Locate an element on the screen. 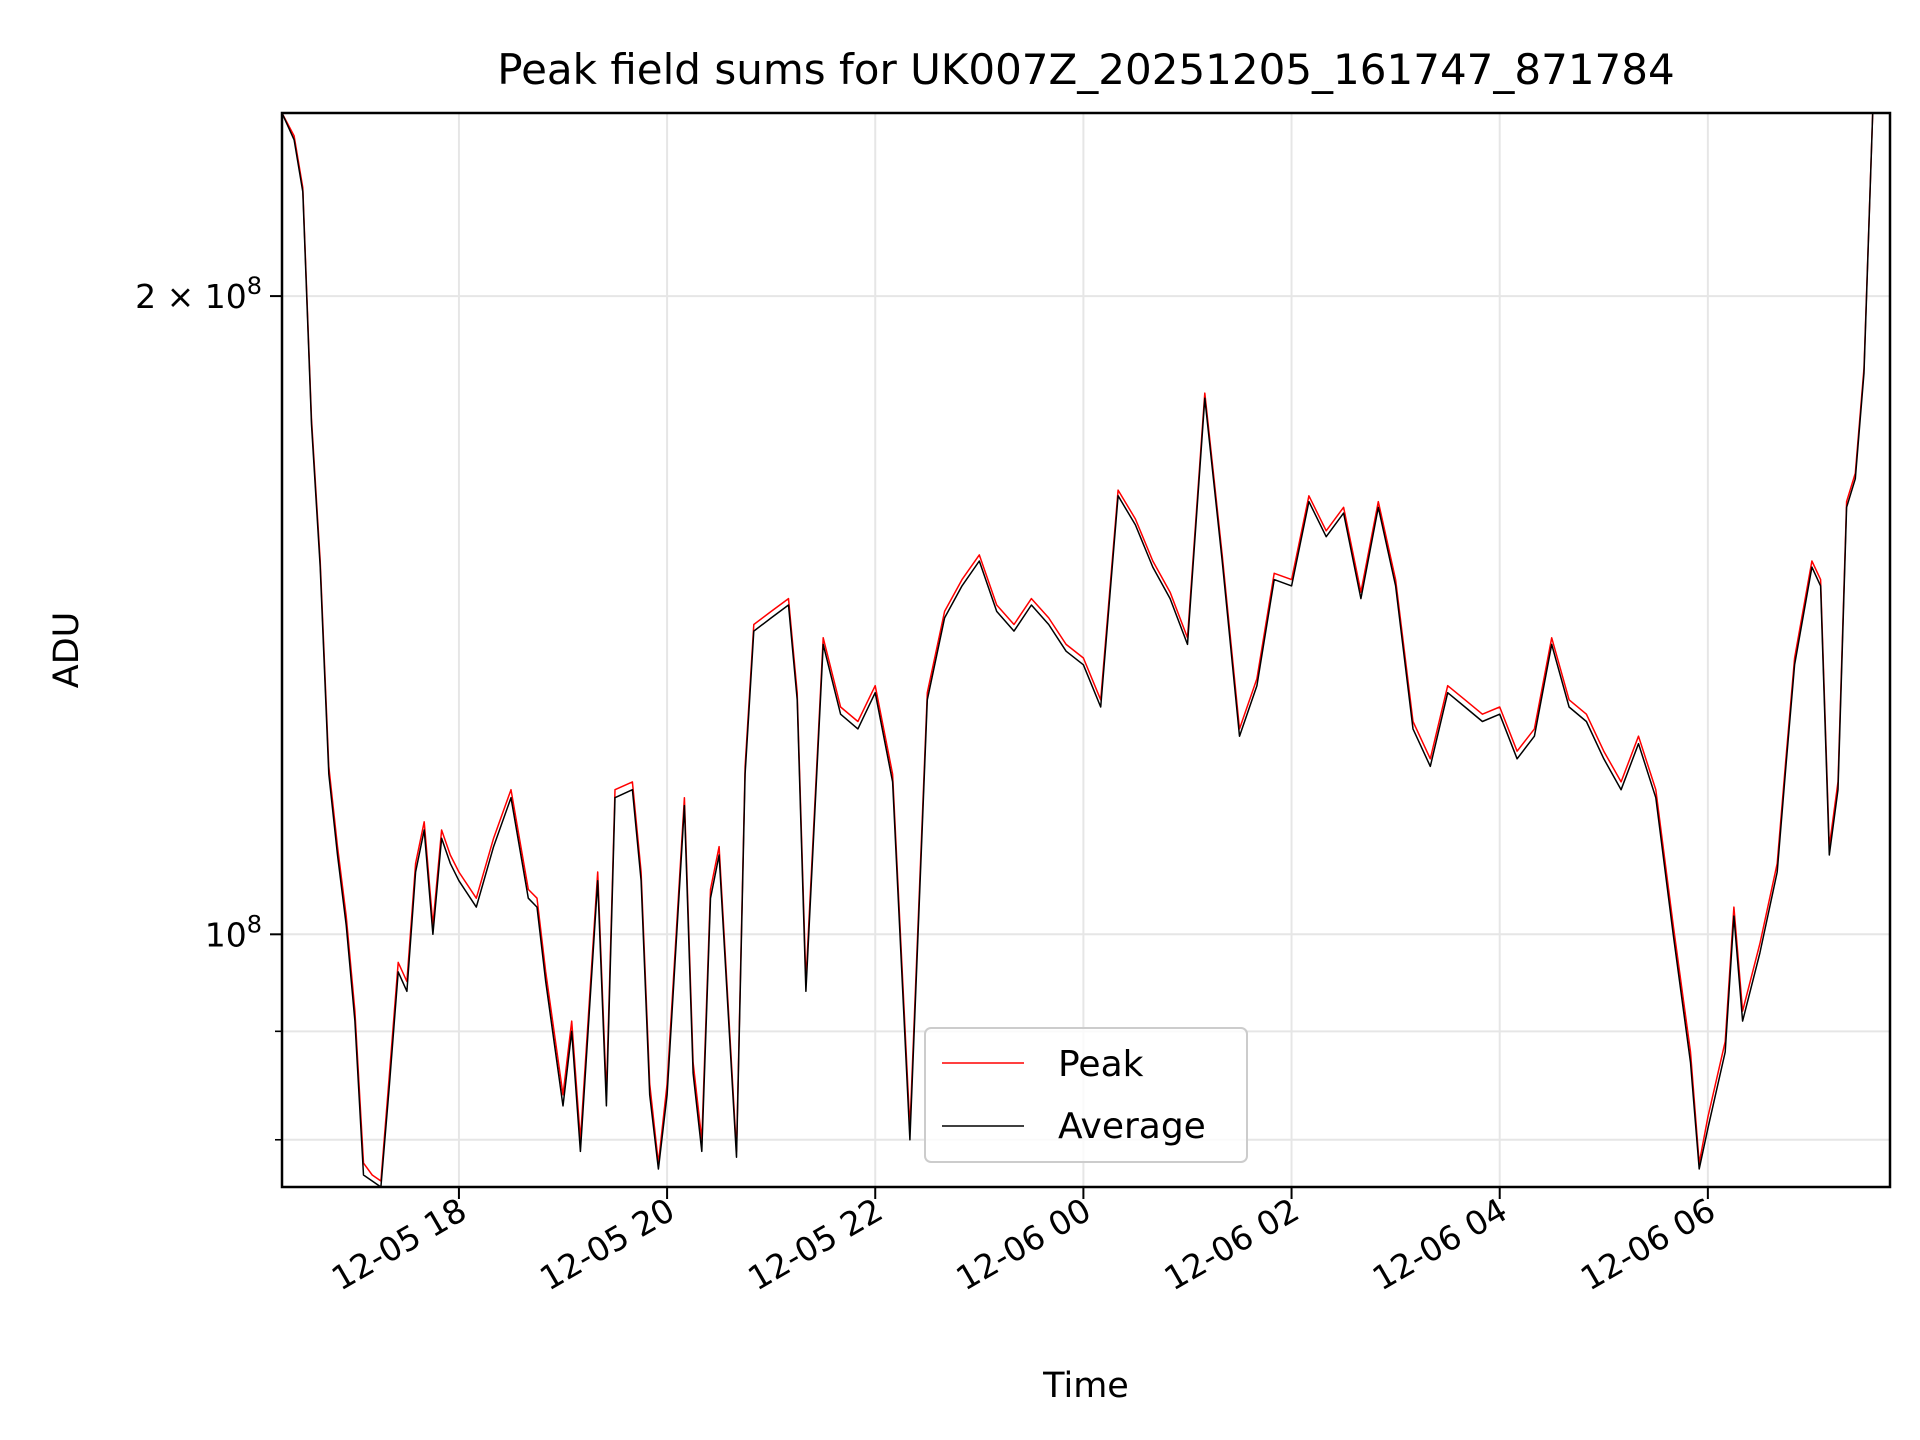 The width and height of the screenshot is (1920, 1440). y-tick-label: 2 × 108 is located at coordinates (198, 294).